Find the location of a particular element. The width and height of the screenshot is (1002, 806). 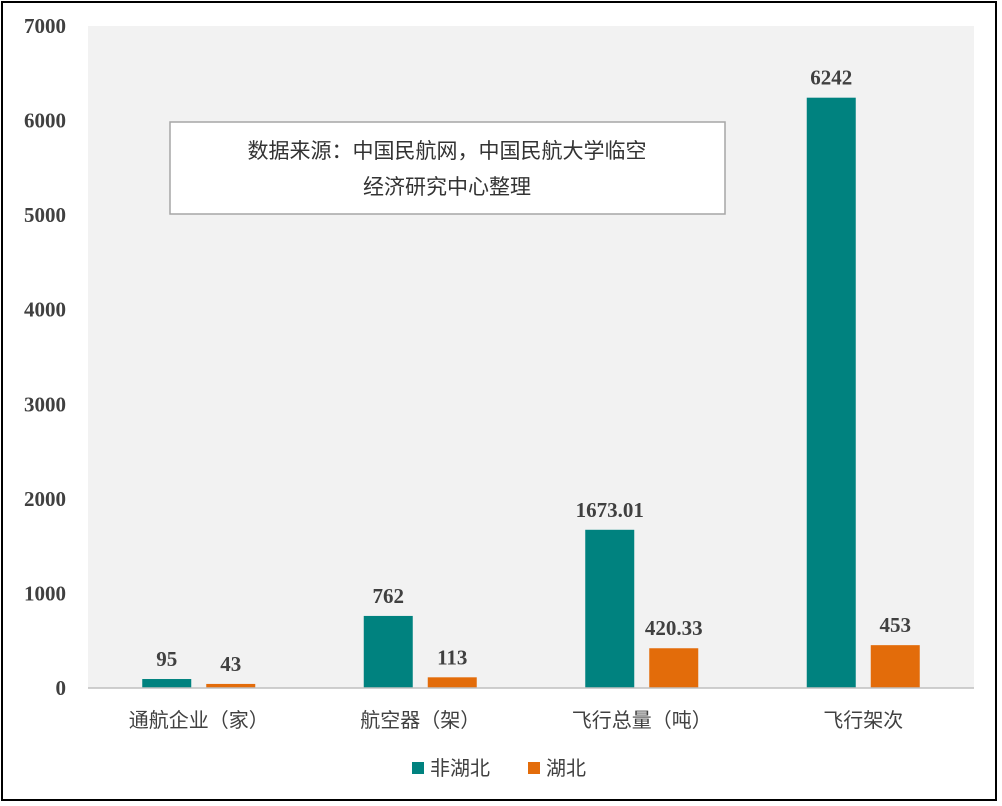

y-tick-label: 2000 is located at coordinates (45, 499).